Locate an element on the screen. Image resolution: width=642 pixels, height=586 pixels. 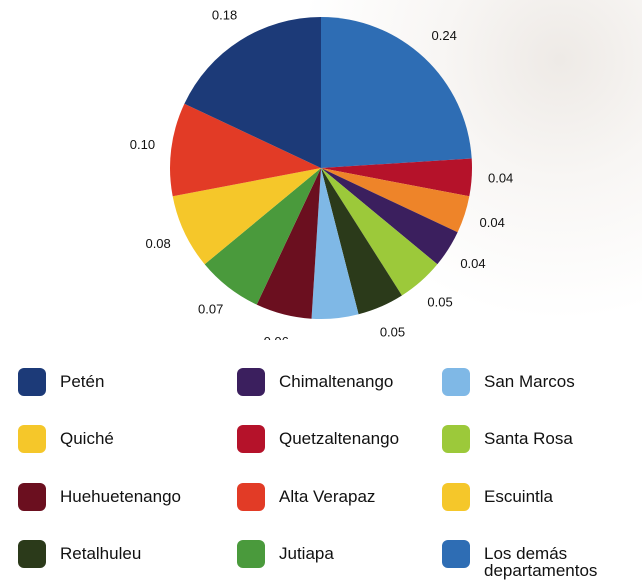
value-label: 0.24 is located at coordinates (444, 35).